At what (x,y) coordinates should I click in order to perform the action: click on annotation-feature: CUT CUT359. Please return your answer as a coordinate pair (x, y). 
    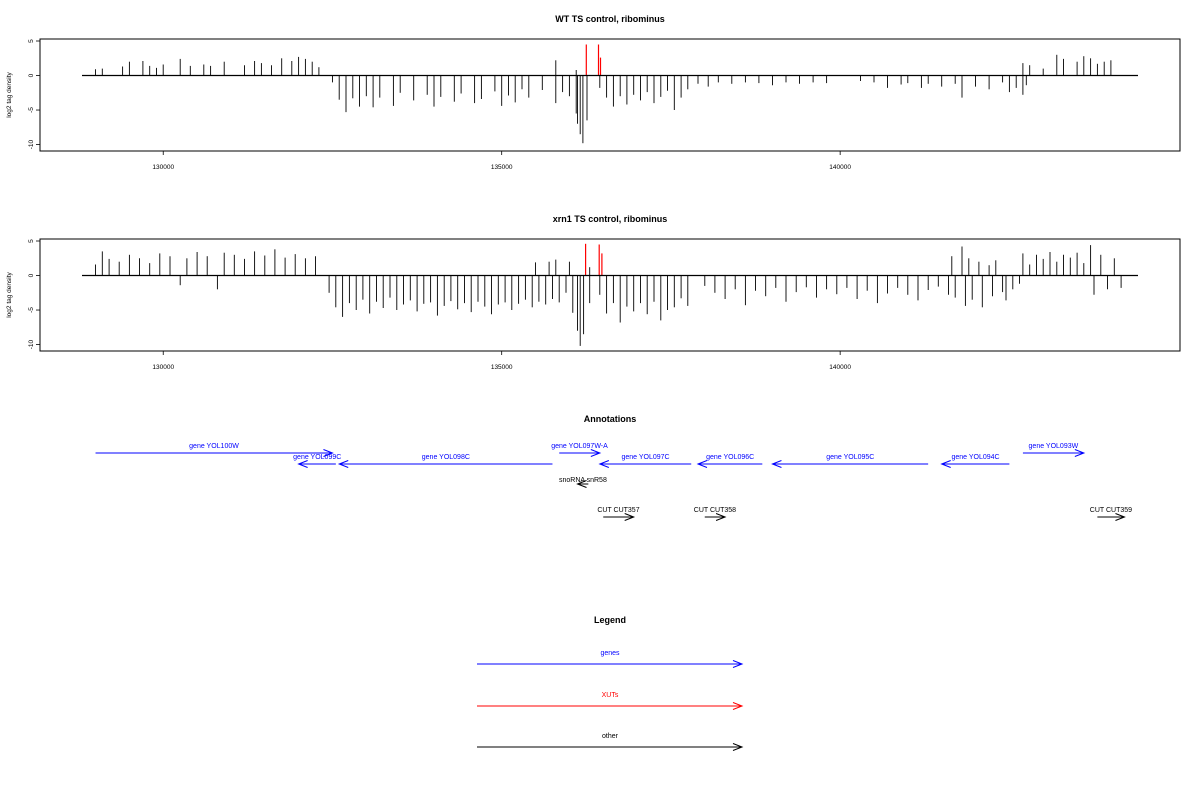
    Looking at the image, I should click on (1111, 514).